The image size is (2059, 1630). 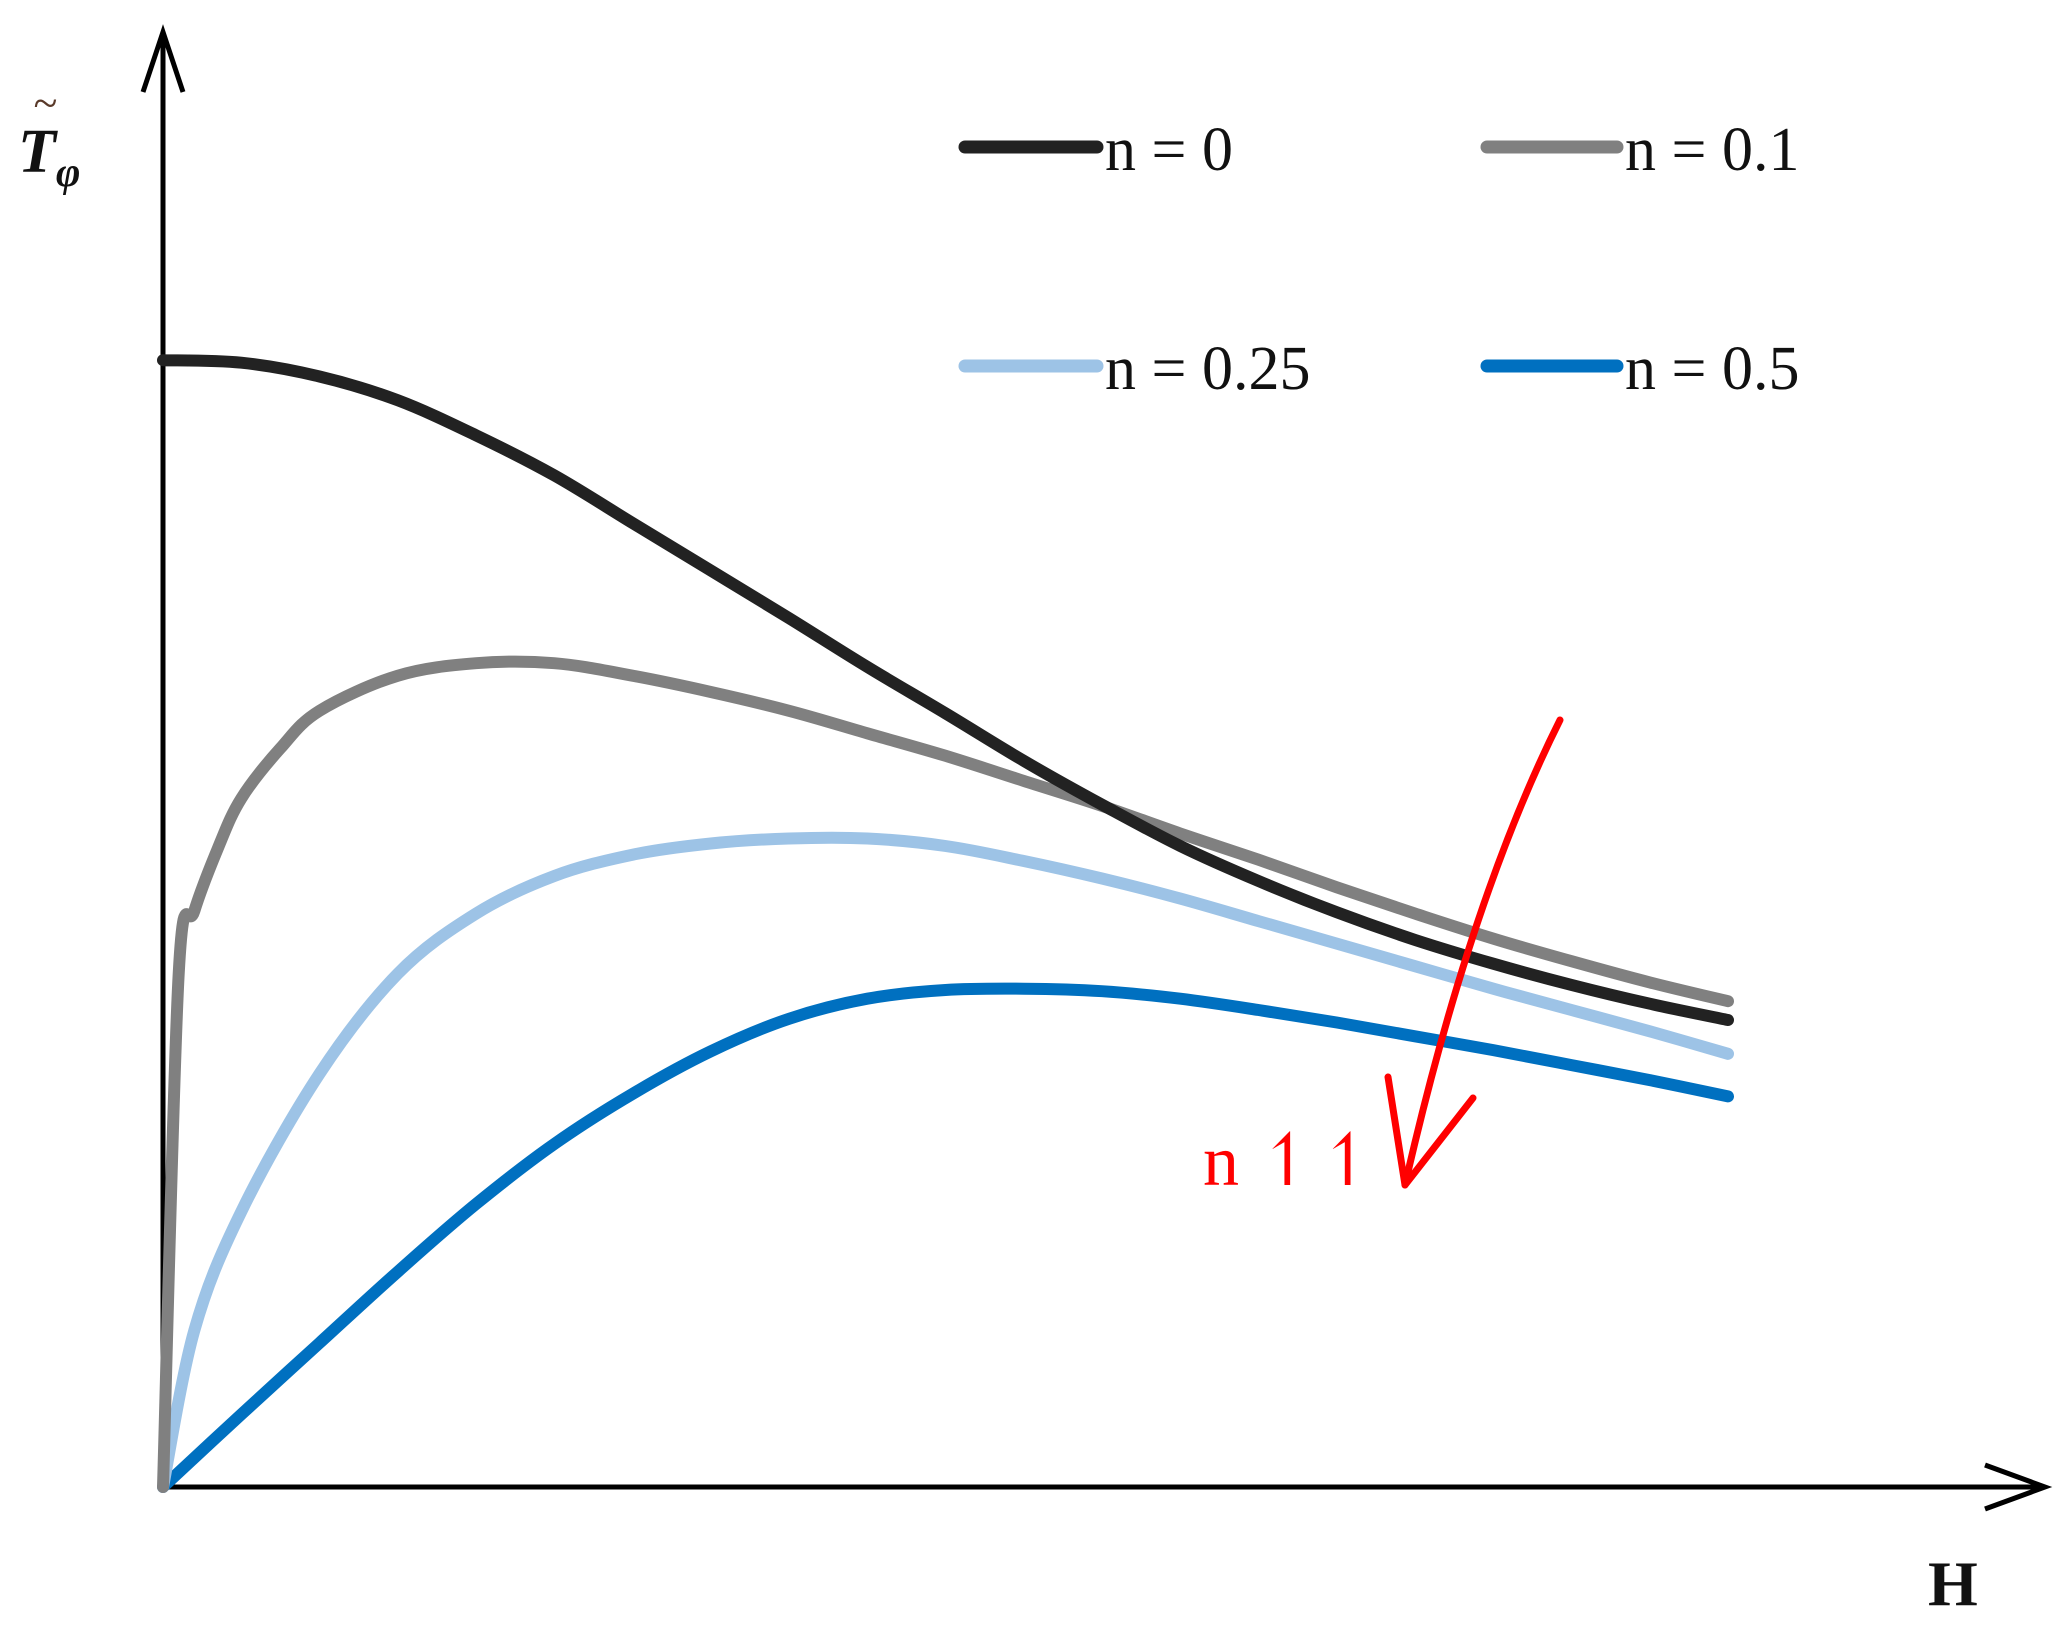 I want to click on trend-arrow-head, so click(x=1430, y=1131).